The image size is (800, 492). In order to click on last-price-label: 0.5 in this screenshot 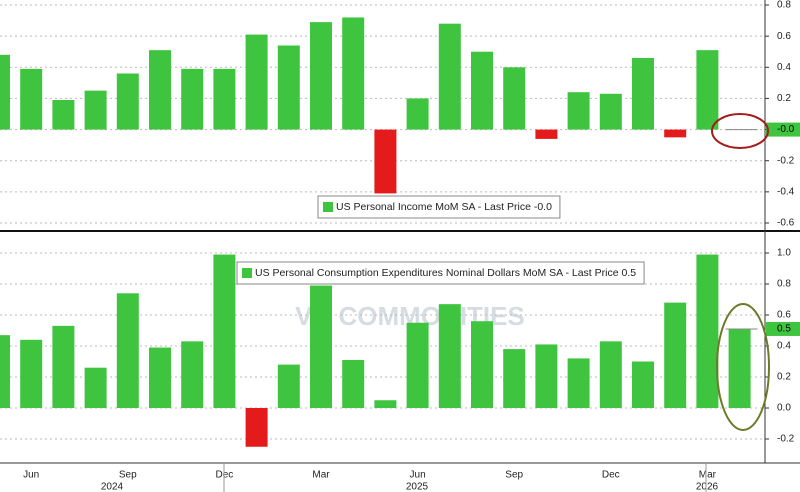, I will do `click(784, 329)`.